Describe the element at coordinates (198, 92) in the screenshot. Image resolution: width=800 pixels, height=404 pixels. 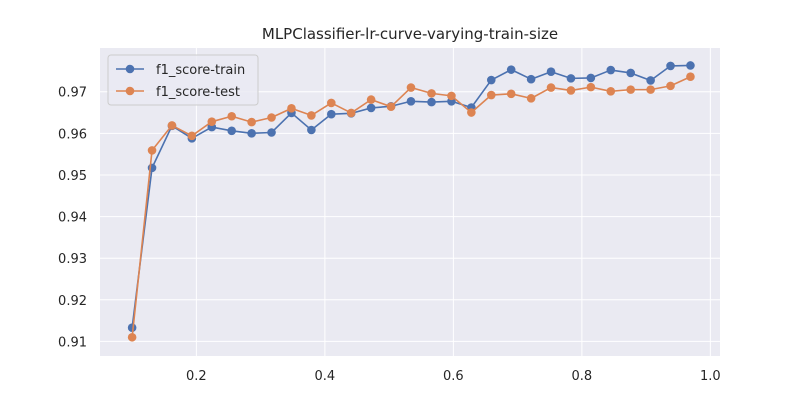
I see `legend-label: f1_score-test` at that location.